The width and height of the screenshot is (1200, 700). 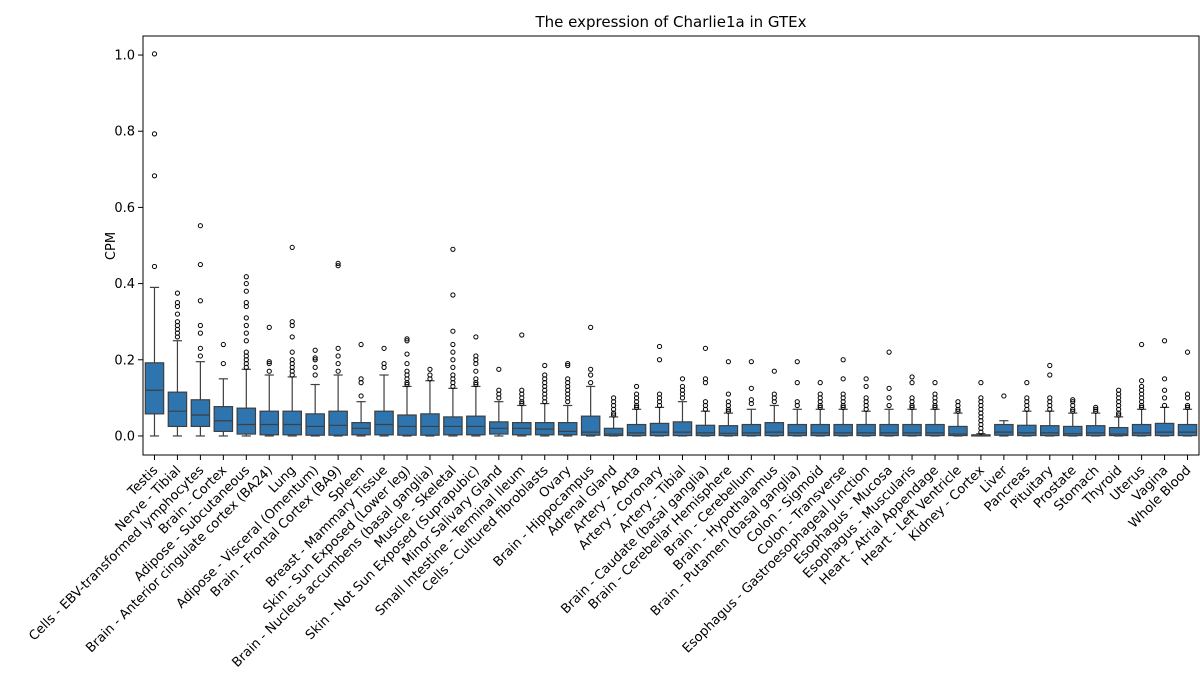 I want to click on y-tick-label: 0.6, so click(x=124, y=208).